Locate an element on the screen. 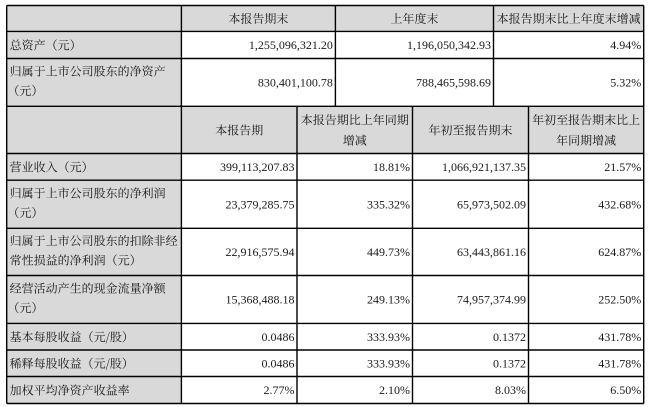  svg-text: 65,973,502.09 is located at coordinates (491, 204).